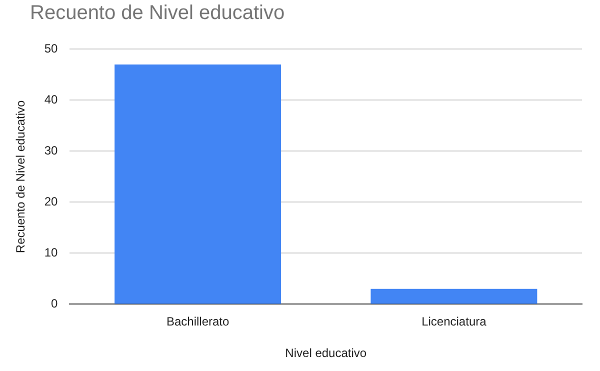 The width and height of the screenshot is (600, 371). What do you see at coordinates (326, 353) in the screenshot?
I see `x-axis-title: Nivel educativo` at bounding box center [326, 353].